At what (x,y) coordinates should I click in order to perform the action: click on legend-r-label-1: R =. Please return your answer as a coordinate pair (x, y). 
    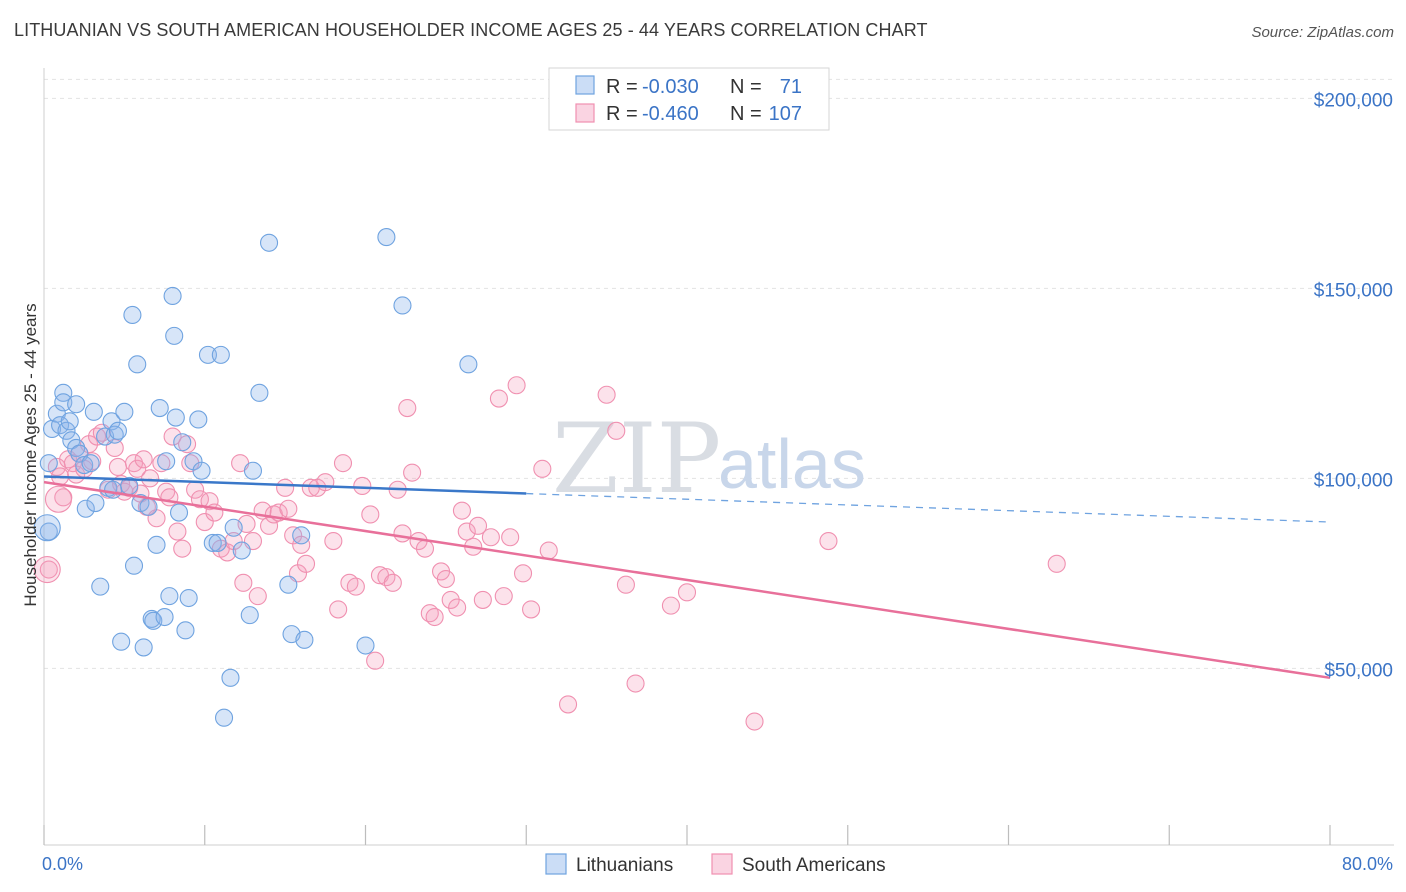
    Looking at the image, I should click on (622, 87).